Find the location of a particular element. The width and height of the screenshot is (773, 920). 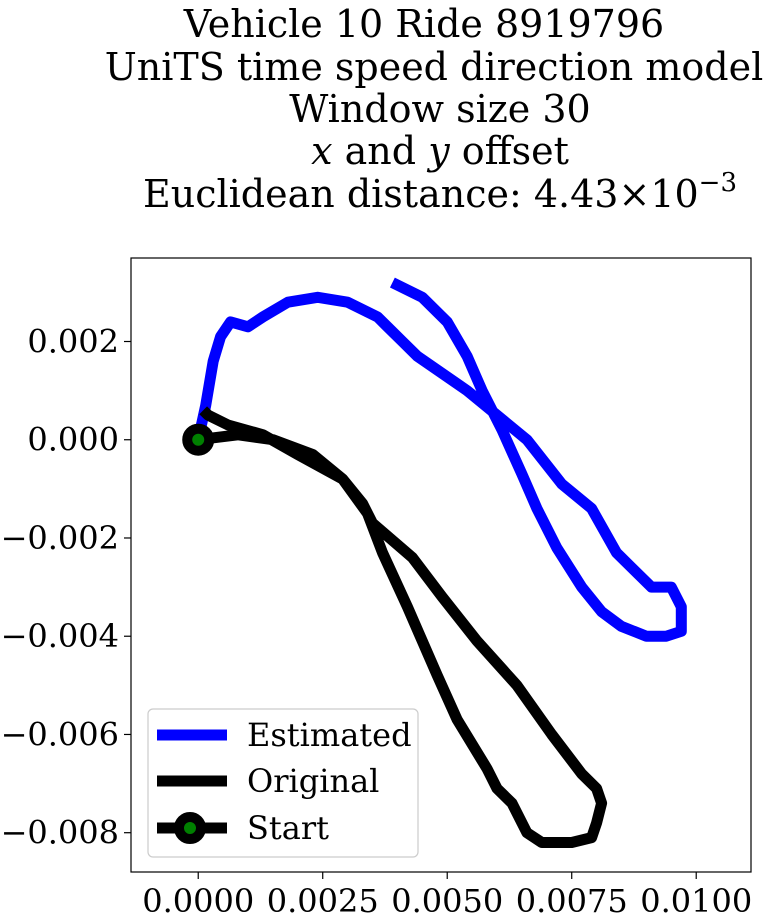

title-distance-times: × is located at coordinates (634, 194).